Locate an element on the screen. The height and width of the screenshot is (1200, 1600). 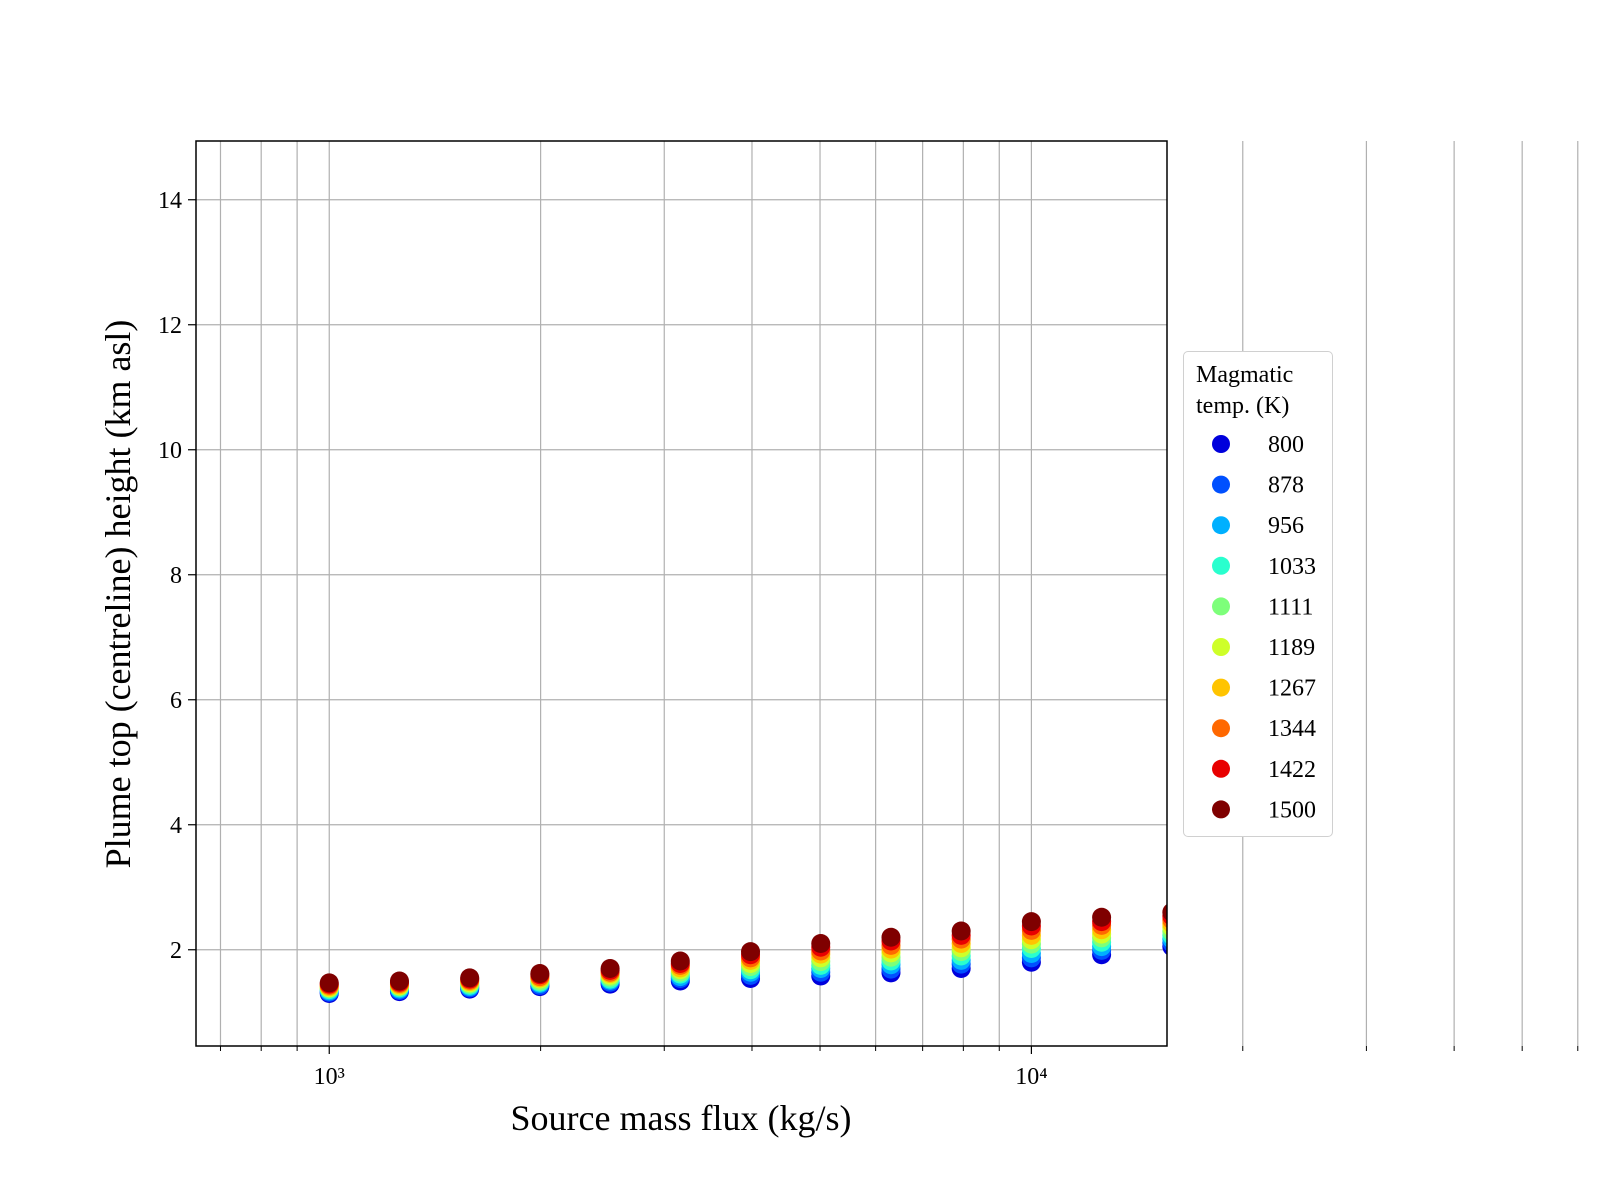
y-tick-label: 10 is located at coordinates (170, 451).